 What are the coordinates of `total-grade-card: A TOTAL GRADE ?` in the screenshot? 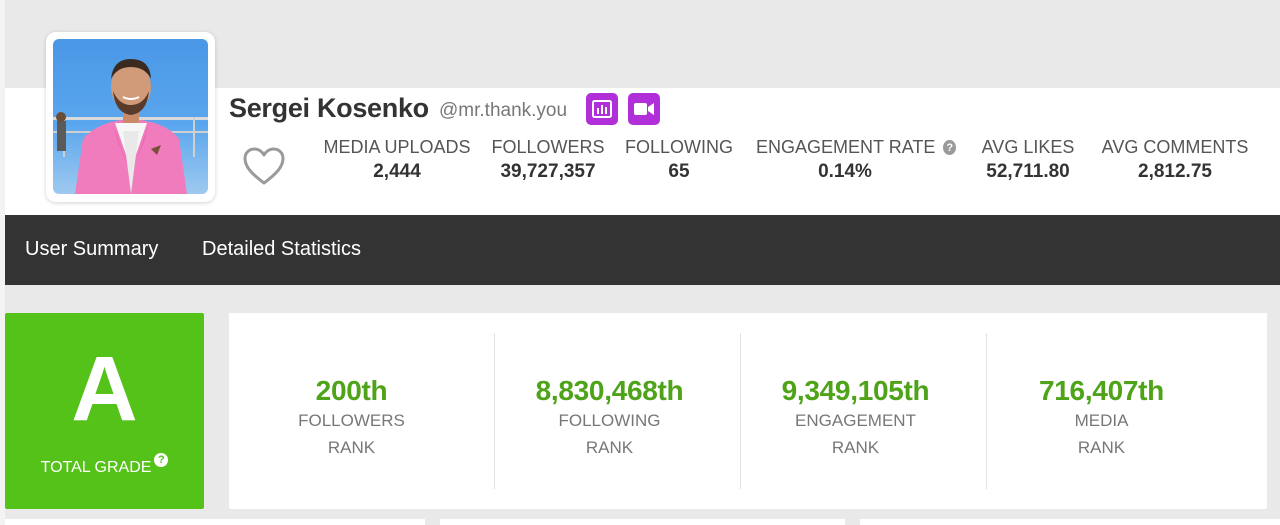 It's located at (104, 411).